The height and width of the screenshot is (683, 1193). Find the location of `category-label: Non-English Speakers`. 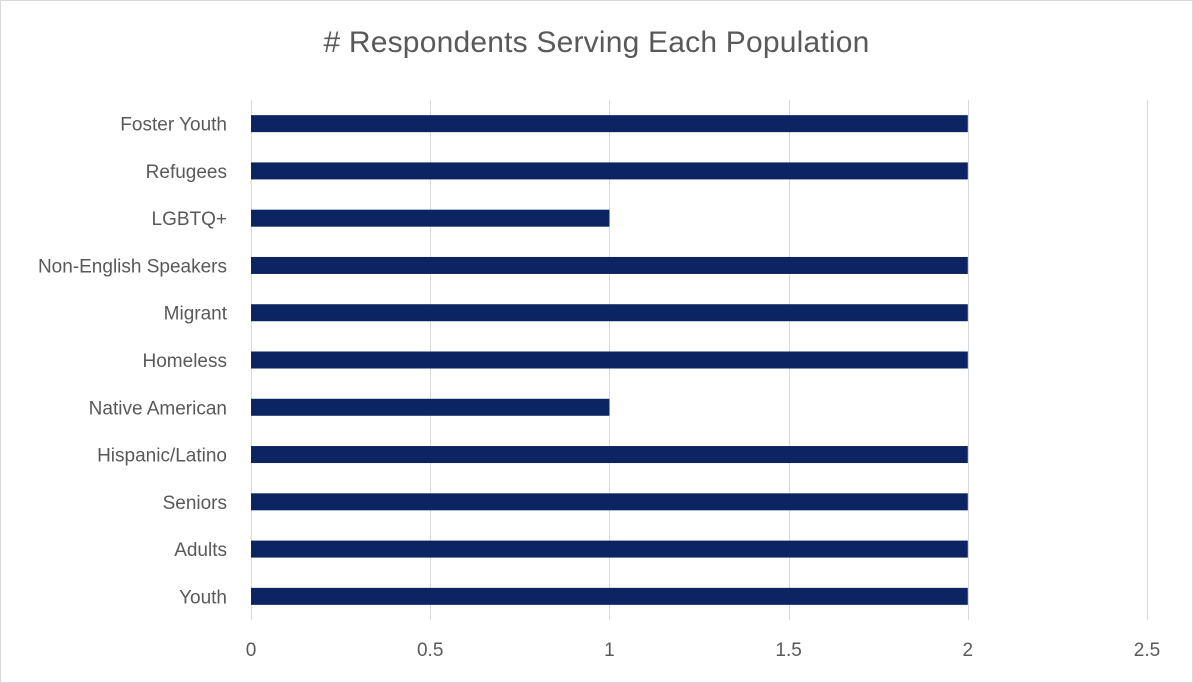

category-label: Non-English Speakers is located at coordinates (132, 266).